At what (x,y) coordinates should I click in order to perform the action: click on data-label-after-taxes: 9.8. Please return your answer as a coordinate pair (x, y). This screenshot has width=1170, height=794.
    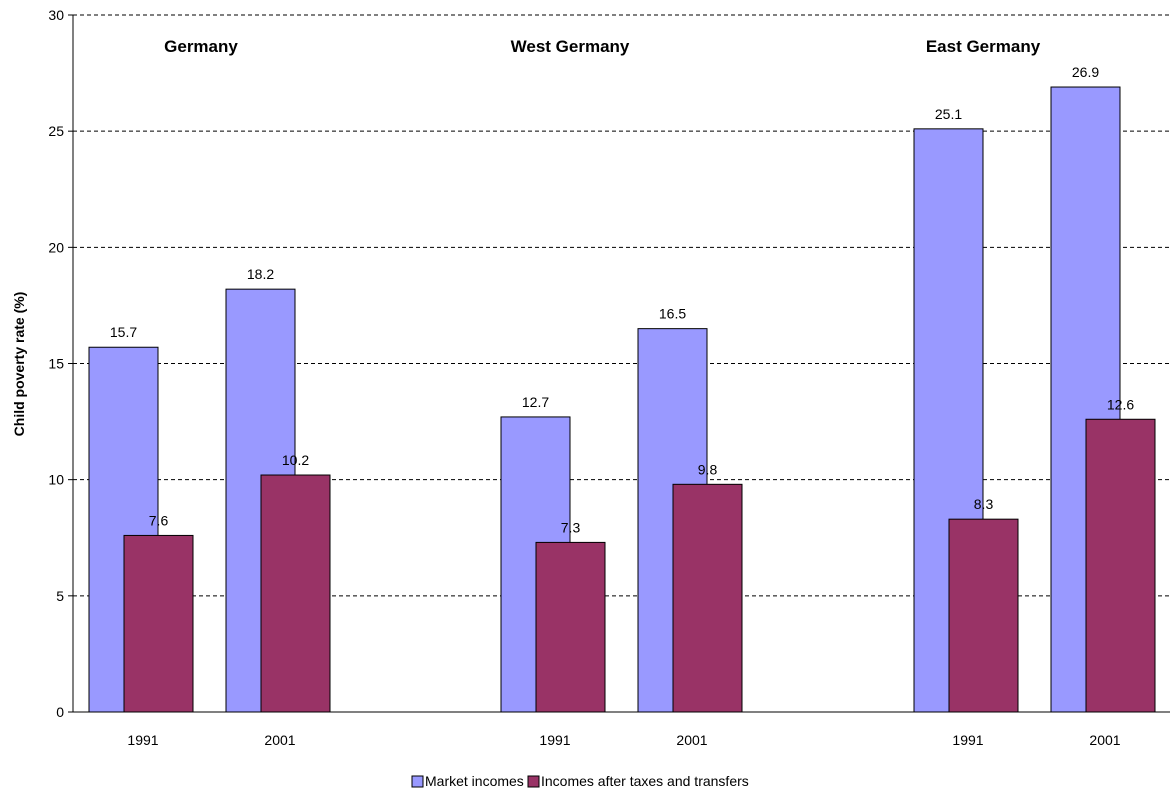
    Looking at the image, I should click on (708, 469).